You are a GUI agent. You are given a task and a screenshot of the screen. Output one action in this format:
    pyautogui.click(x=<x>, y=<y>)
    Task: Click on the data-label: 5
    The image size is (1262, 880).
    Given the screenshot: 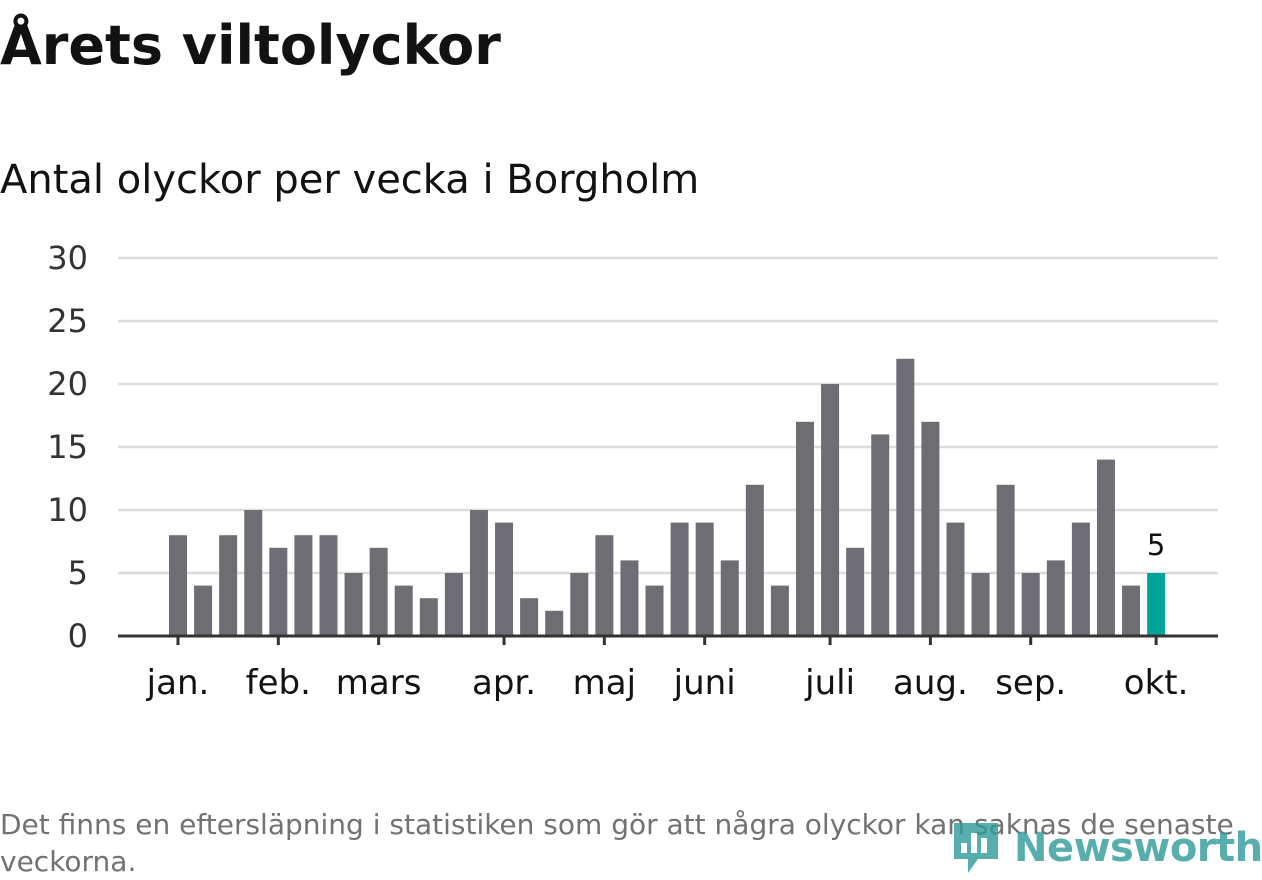 What is the action you would take?
    pyautogui.click(x=1156, y=545)
    